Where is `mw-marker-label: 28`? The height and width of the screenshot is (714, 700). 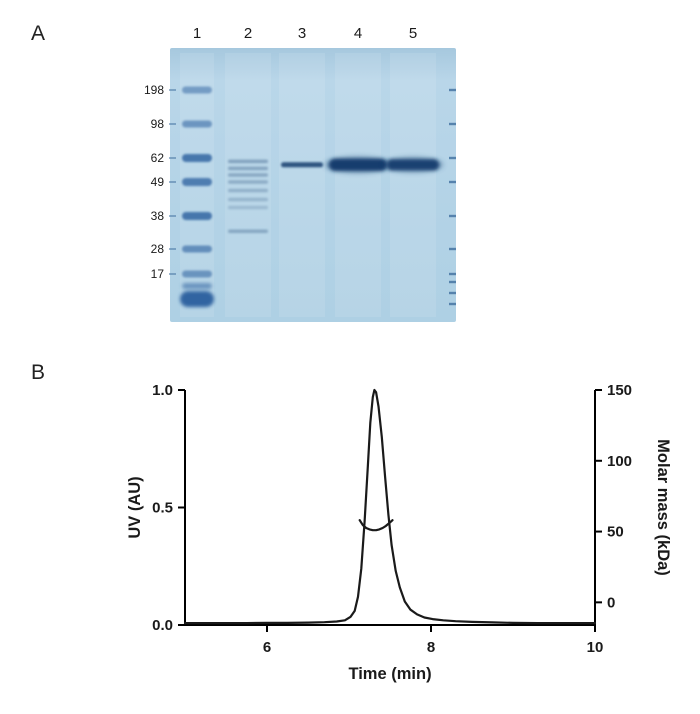
mw-marker-label: 28 is located at coordinates (158, 249).